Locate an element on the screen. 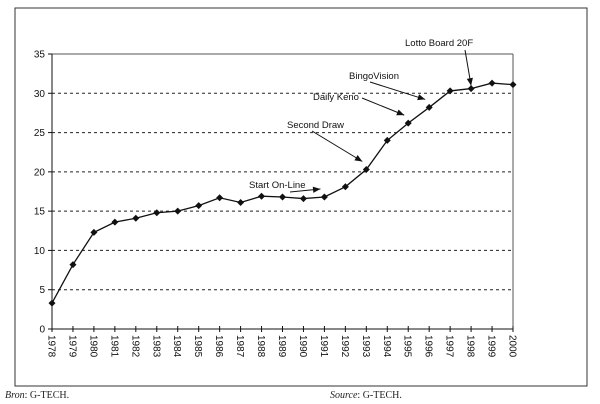 The image size is (600, 404). y-tick-label: 0 is located at coordinates (42, 330).